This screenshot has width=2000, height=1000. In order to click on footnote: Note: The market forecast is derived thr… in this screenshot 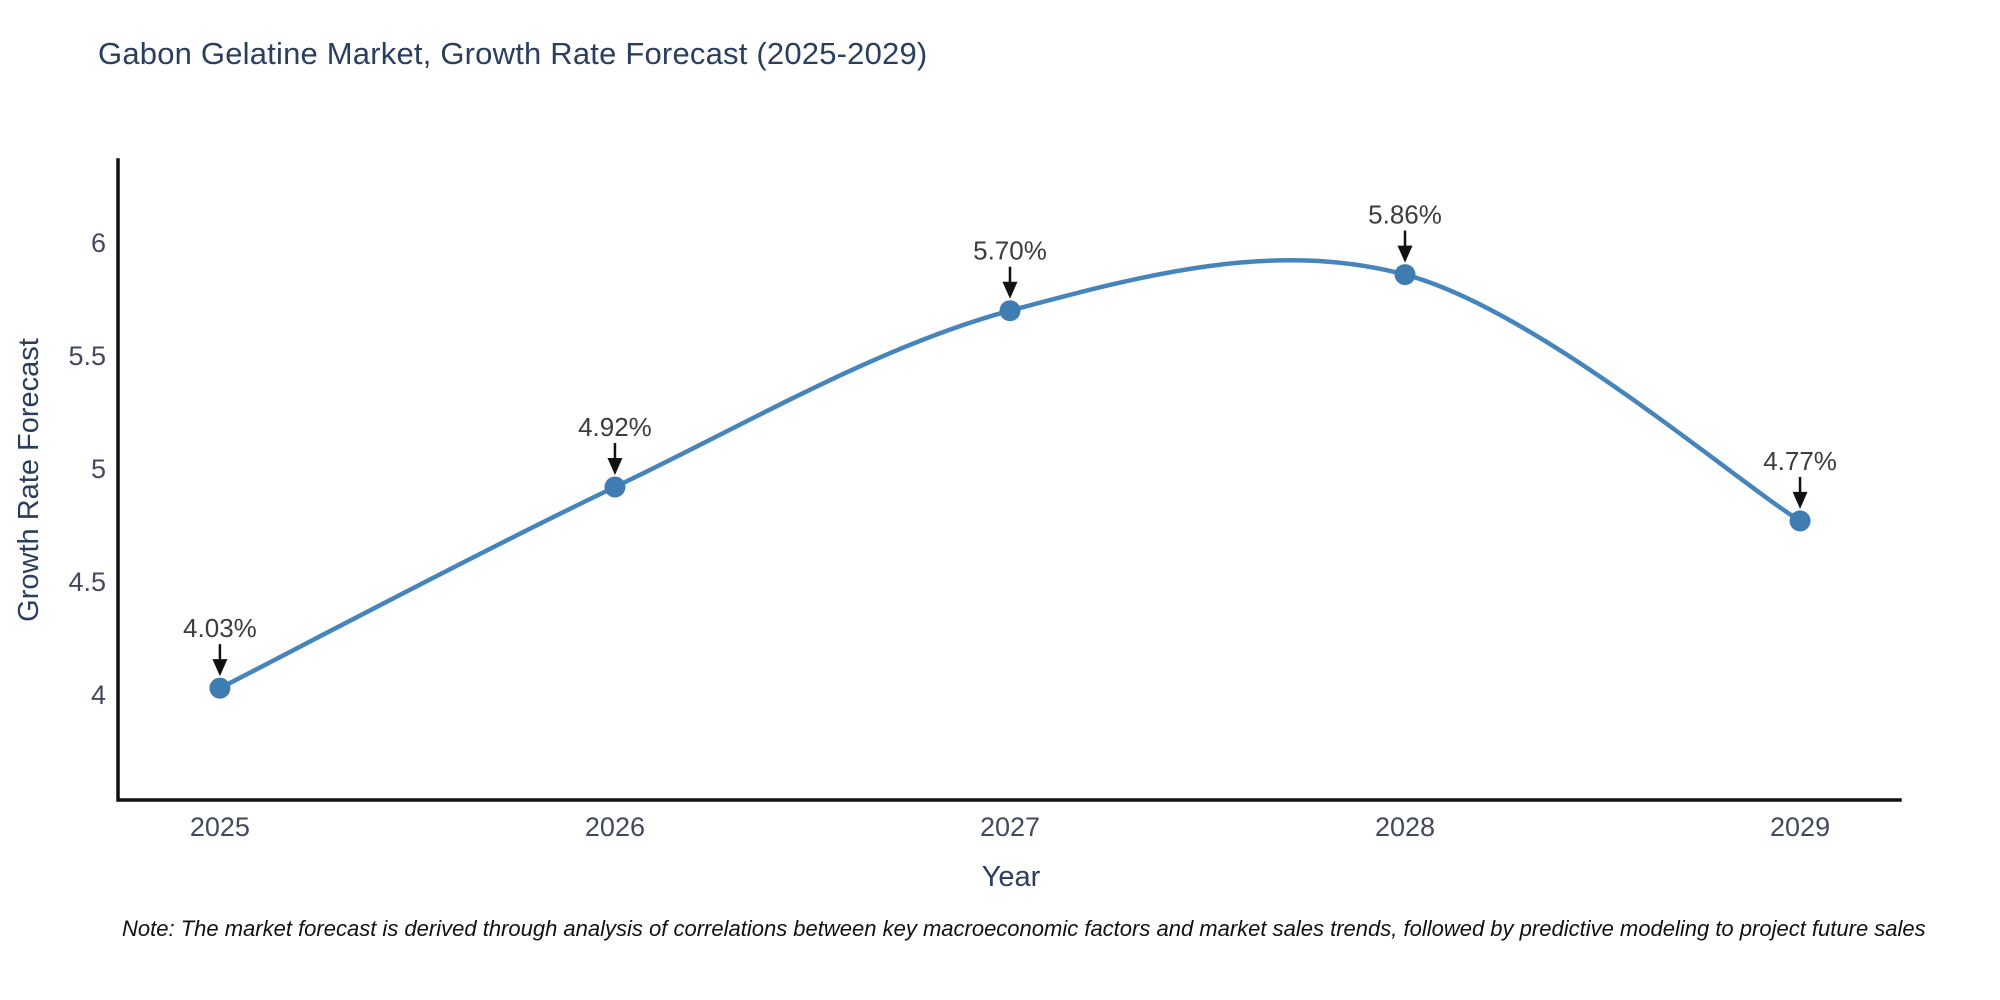, I will do `click(1024, 928)`.